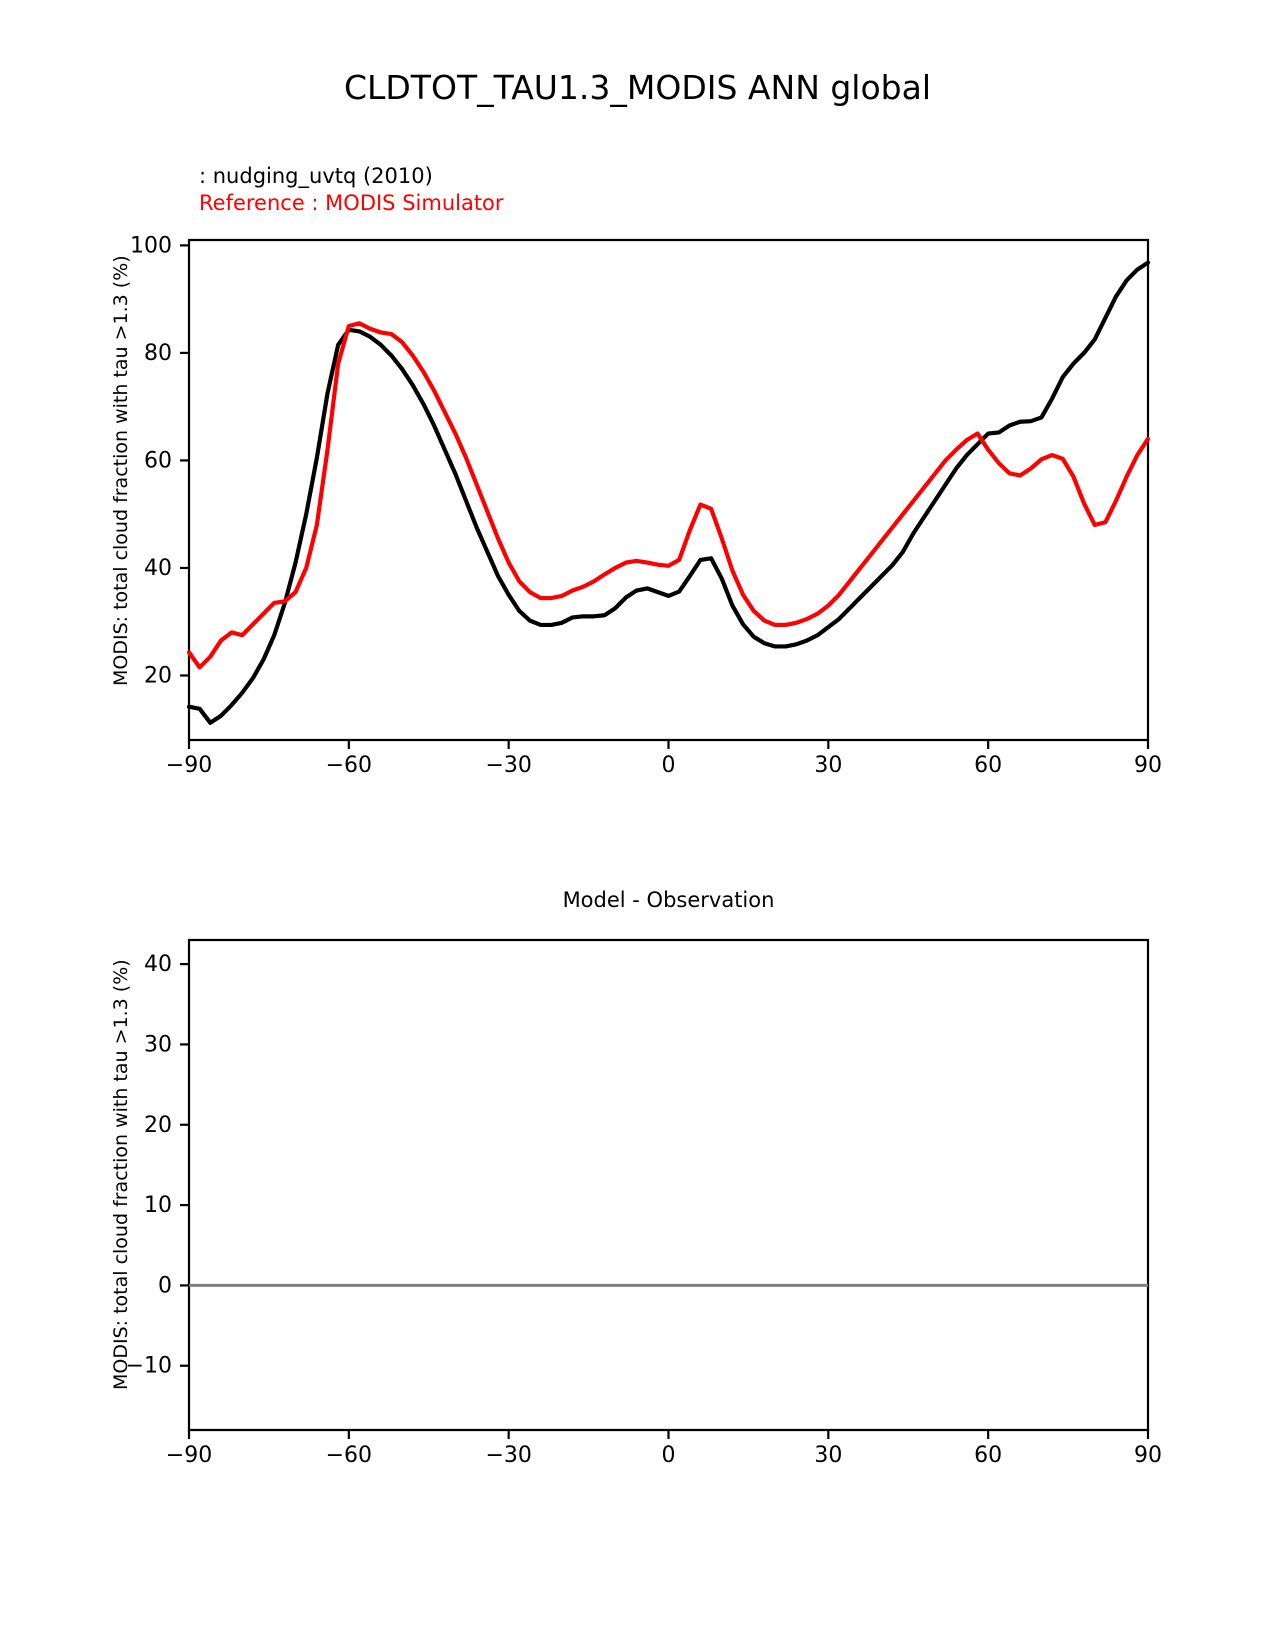  I want to click on y-tick-label: 80, so click(158, 353).